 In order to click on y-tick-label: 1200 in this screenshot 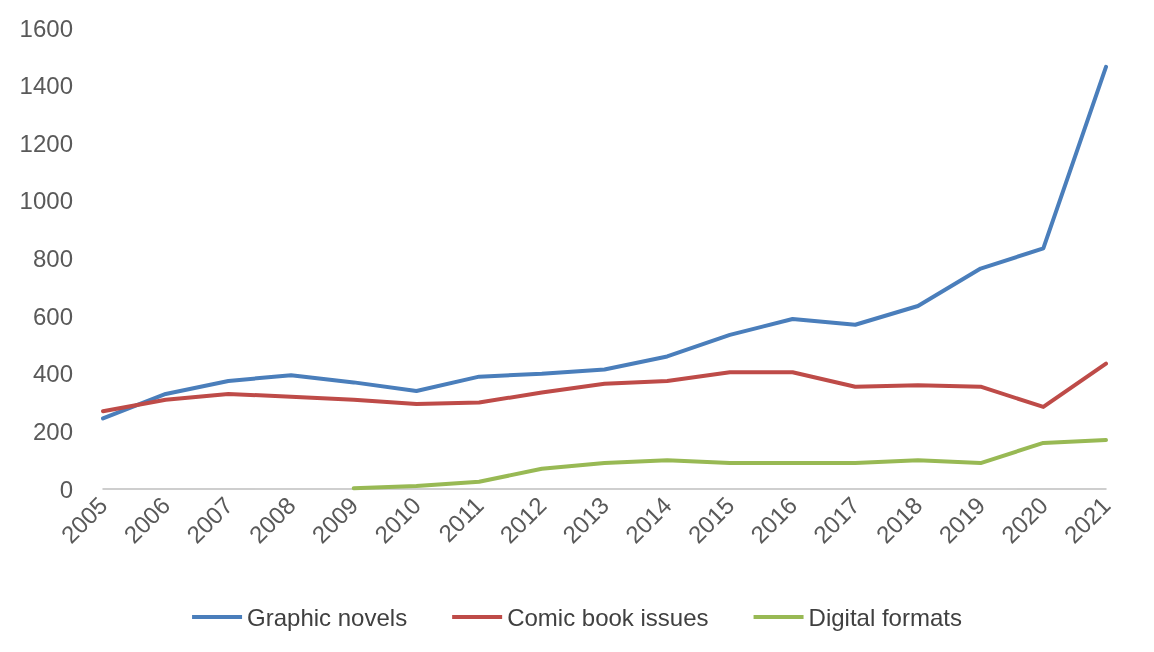, I will do `click(46, 143)`.